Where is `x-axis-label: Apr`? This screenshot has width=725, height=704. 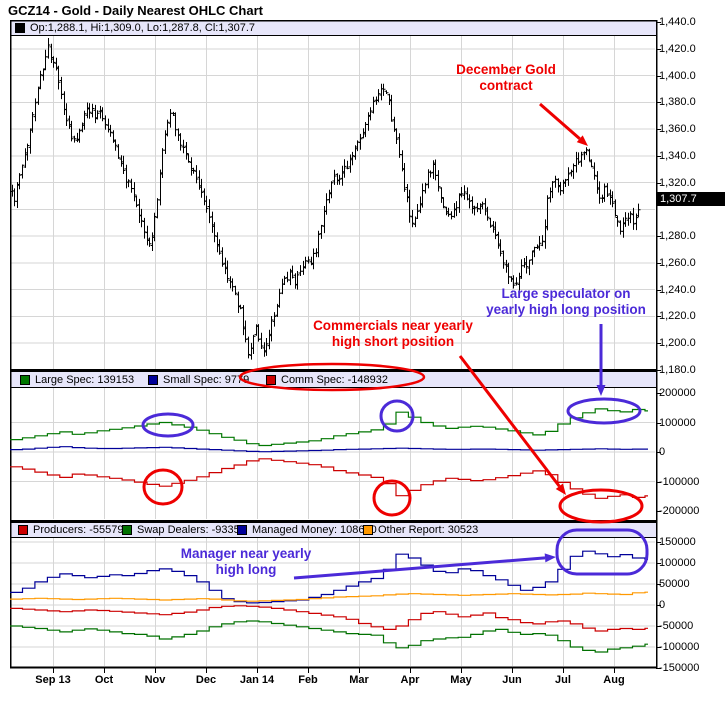 x-axis-label: Apr is located at coordinates (410, 680).